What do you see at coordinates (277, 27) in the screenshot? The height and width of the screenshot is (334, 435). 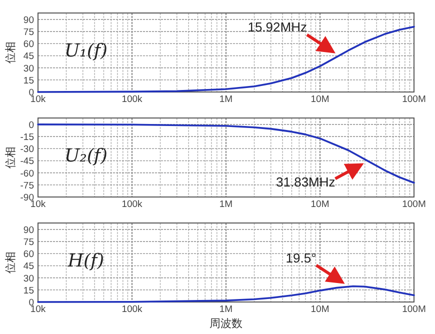 I see `annotation: 15.92MHz` at bounding box center [277, 27].